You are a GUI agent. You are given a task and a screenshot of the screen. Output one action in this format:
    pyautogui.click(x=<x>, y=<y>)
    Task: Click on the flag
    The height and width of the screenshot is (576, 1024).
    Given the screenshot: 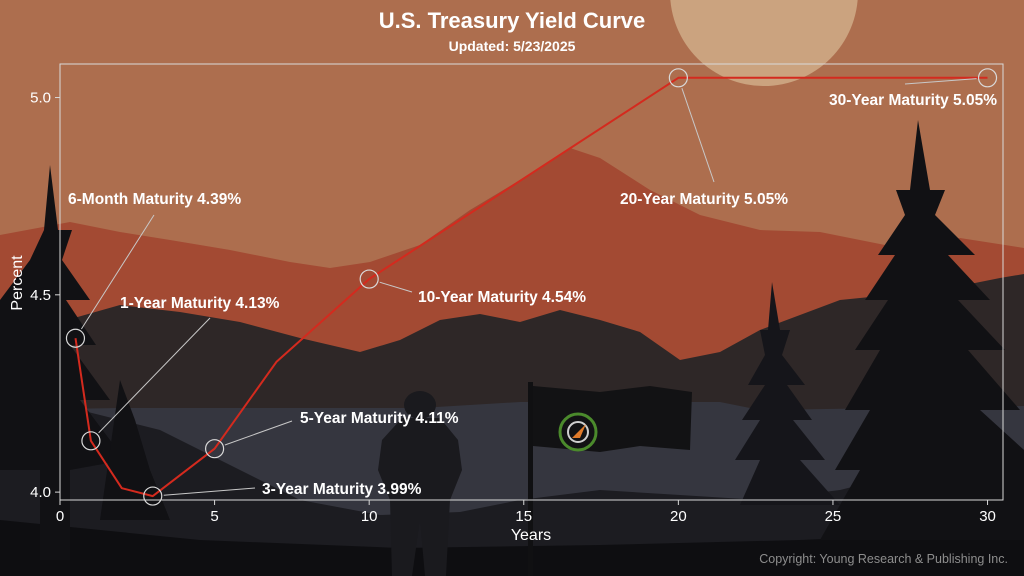 What is the action you would take?
    pyautogui.click(x=610, y=479)
    